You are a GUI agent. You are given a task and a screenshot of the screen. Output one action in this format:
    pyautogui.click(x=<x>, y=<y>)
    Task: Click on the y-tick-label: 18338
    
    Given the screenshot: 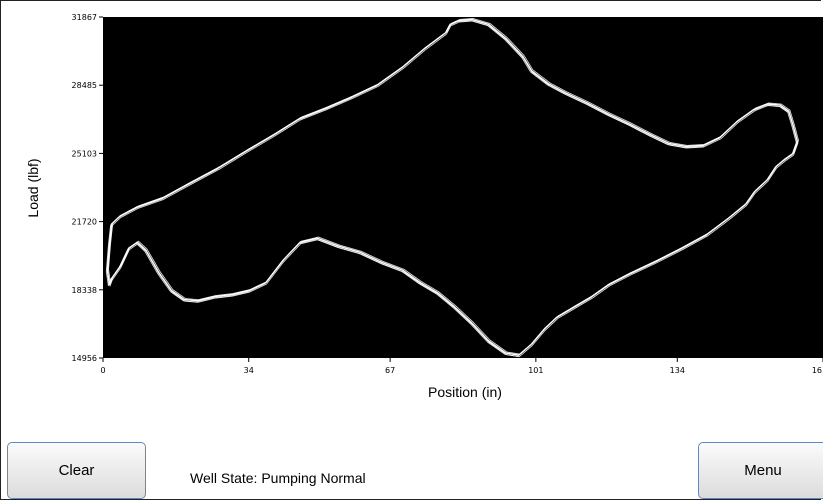 What is the action you would take?
    pyautogui.click(x=84, y=290)
    